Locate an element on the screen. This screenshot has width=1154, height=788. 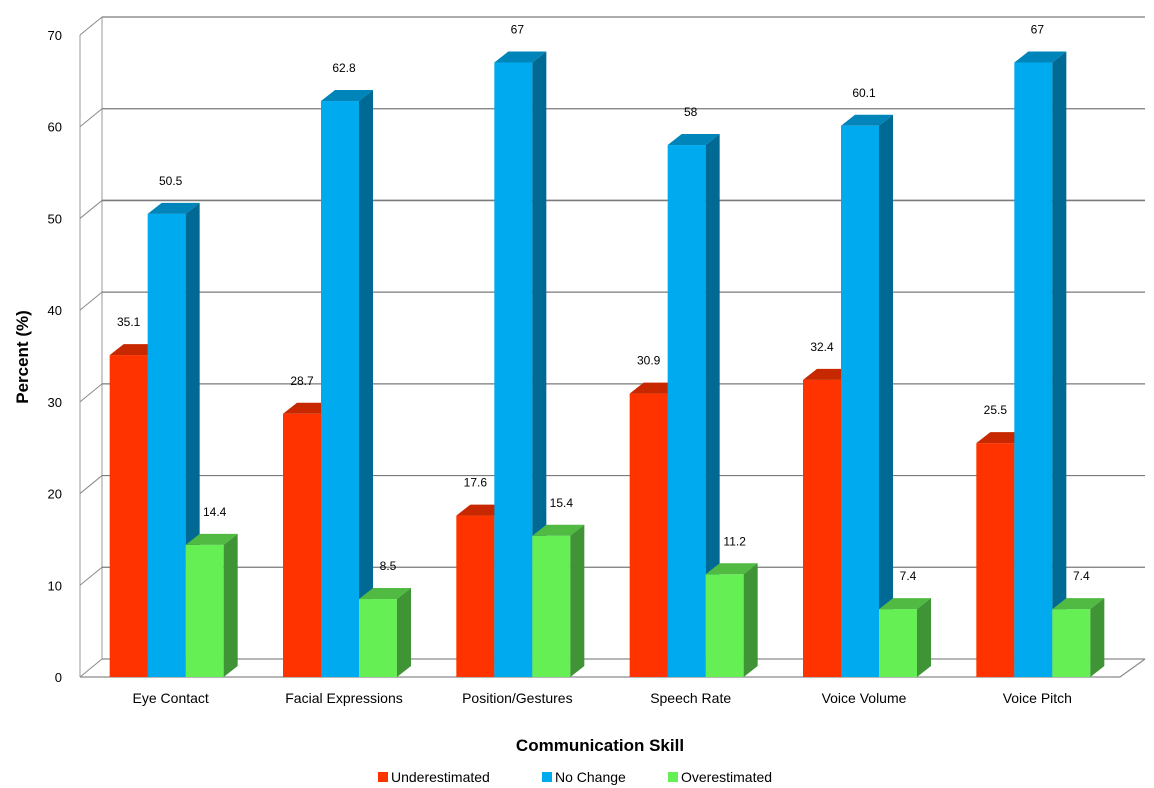
data-label: 17.6 is located at coordinates (476, 483).